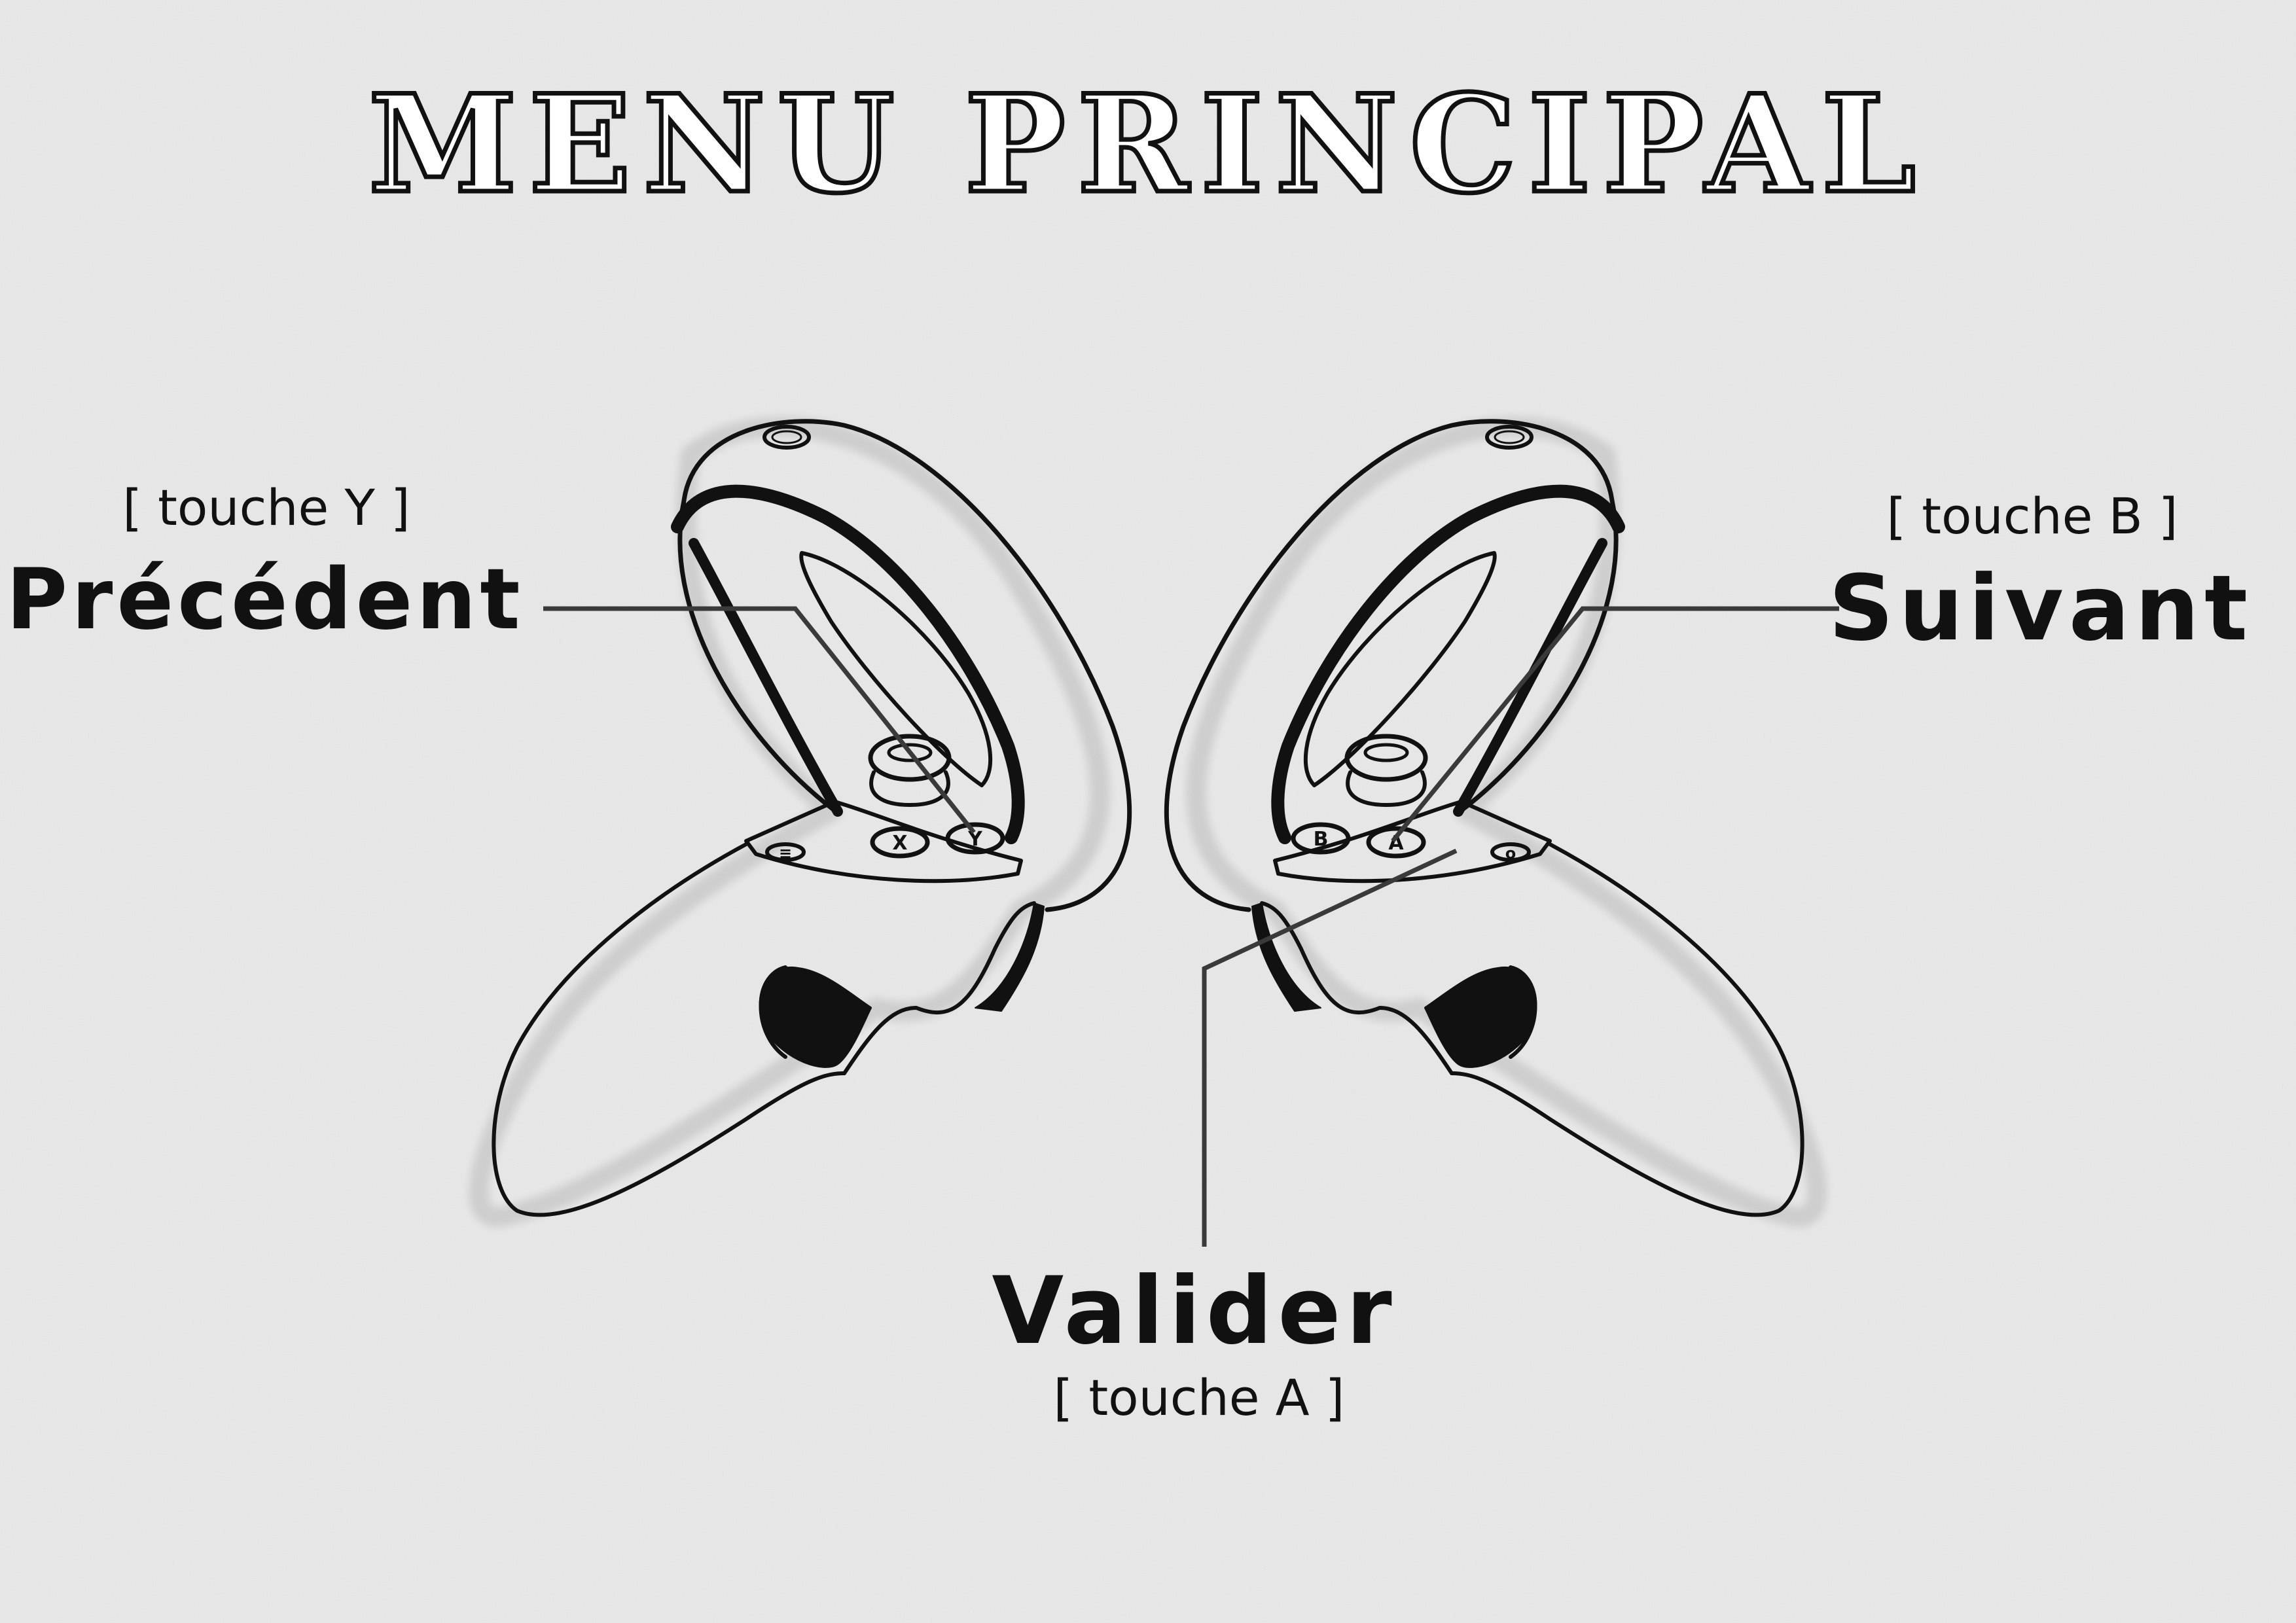 This screenshot has width=2296, height=1623. What do you see at coordinates (1509, 437) in the screenshot?
I see `right-ring-hole` at bounding box center [1509, 437].